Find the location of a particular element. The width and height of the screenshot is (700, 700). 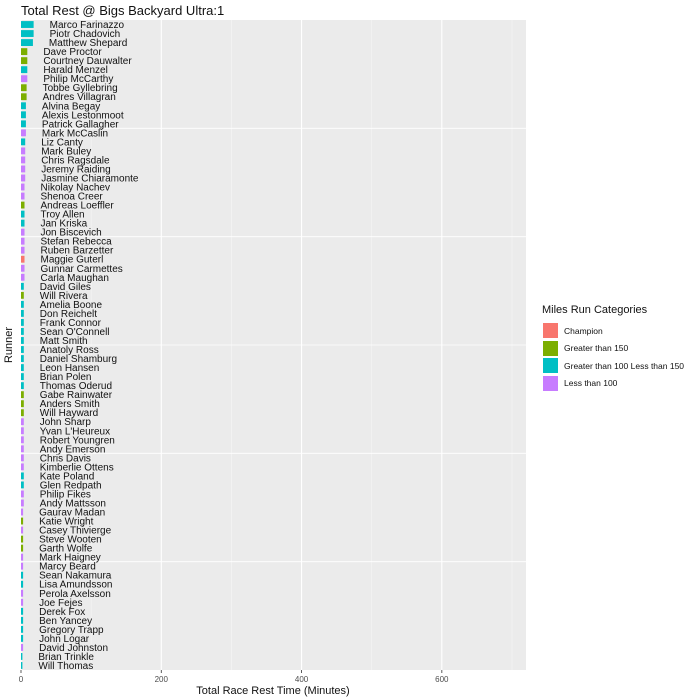

runner-label: Brian Polen is located at coordinates (66, 377).